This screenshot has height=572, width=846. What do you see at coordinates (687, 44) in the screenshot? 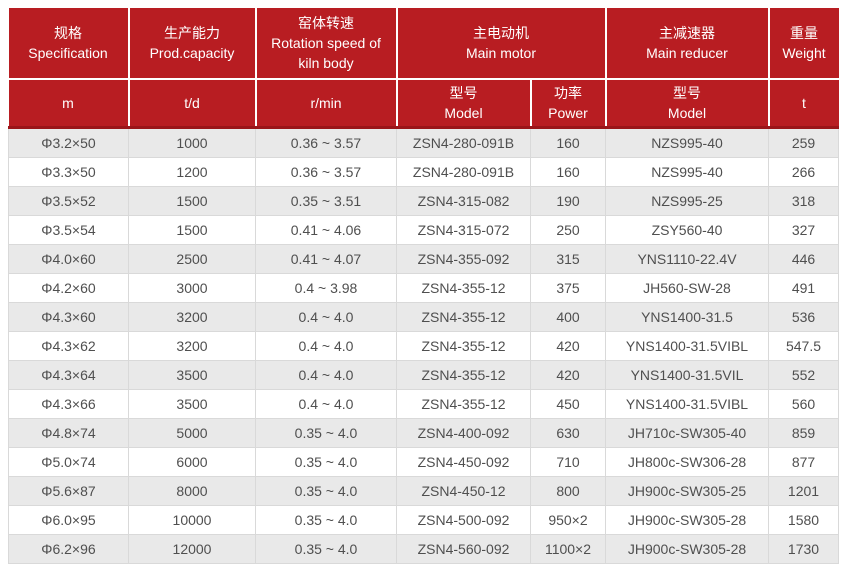
I see `header-main-reducer: 主减速器 Main reducer` at bounding box center [687, 44].